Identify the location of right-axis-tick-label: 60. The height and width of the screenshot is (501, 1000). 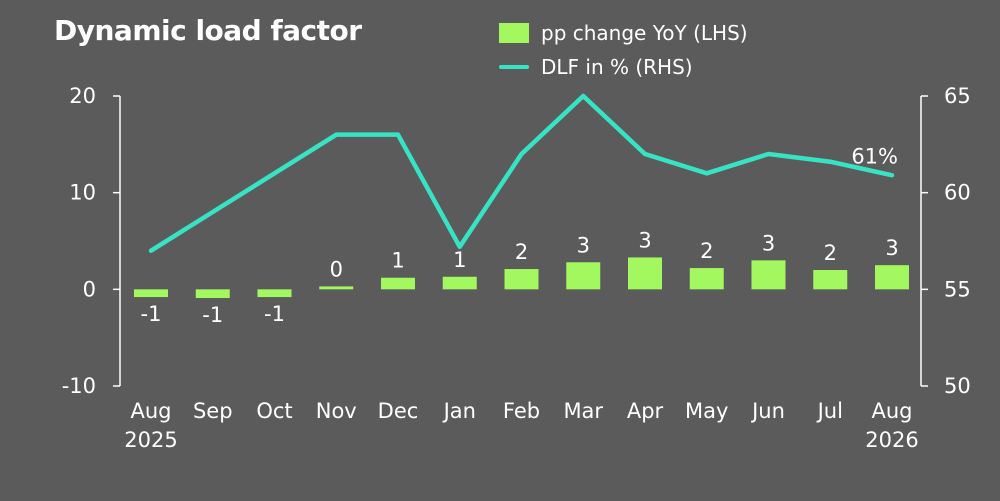
(957, 193).